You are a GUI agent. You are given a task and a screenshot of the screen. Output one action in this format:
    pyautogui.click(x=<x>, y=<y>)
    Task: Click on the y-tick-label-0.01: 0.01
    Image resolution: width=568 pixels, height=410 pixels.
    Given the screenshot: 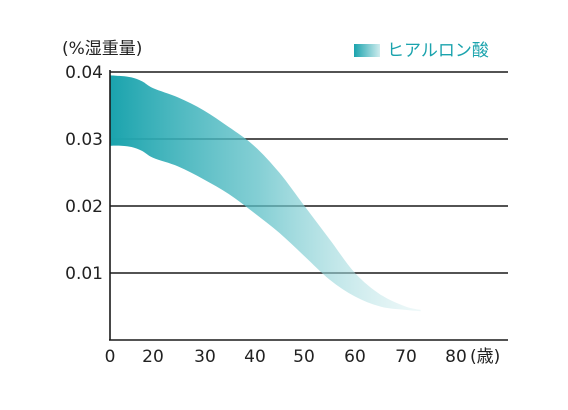 What is the action you would take?
    pyautogui.click(x=84, y=274)
    